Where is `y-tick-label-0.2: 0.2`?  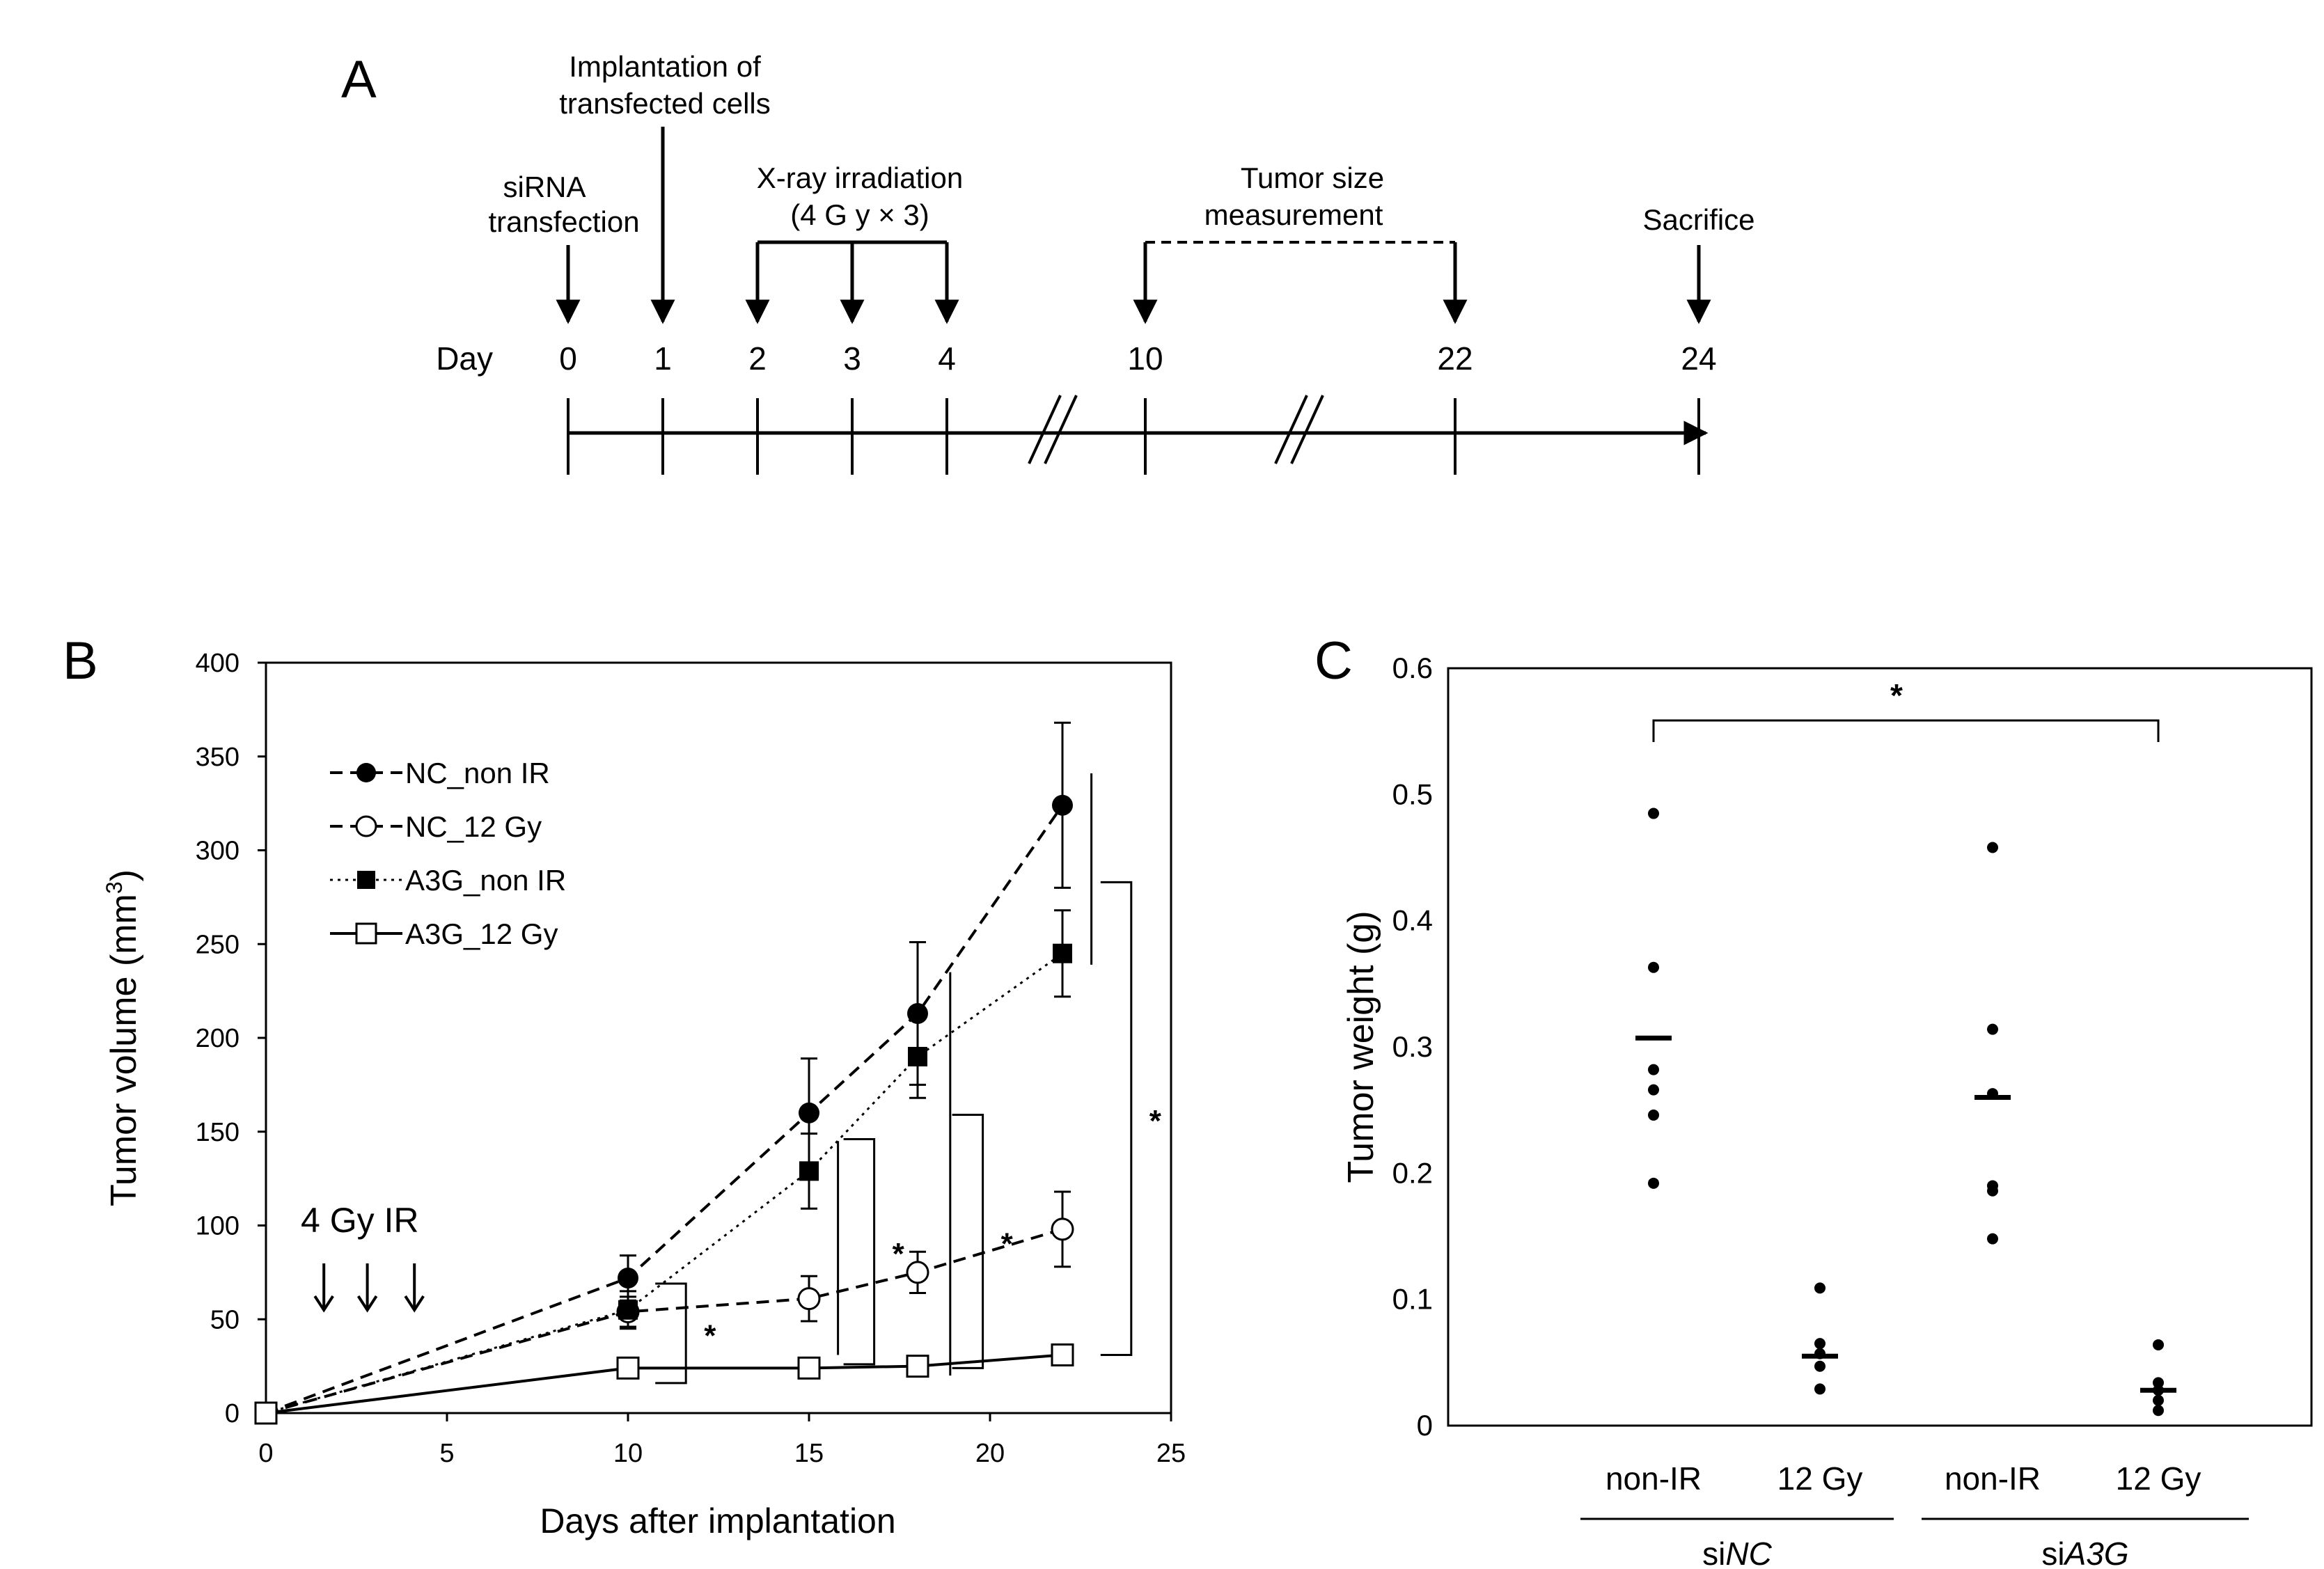
y-tick-label-0.2: 0.2 is located at coordinates (1412, 1172).